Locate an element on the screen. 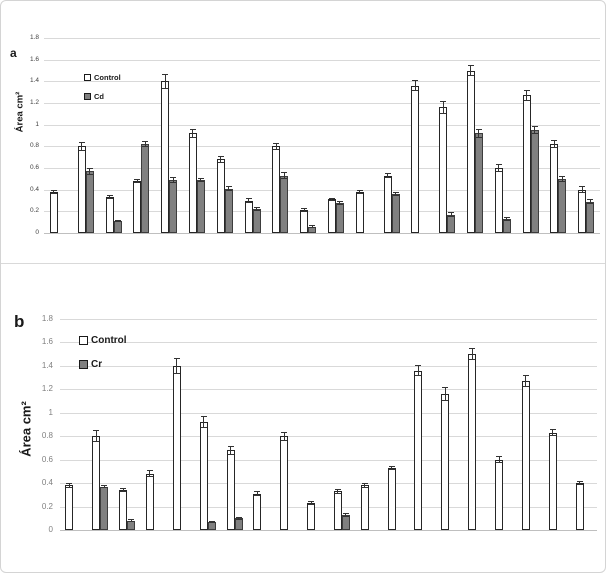 The width and height of the screenshot is (608, 579). legend-label: Cd is located at coordinates (99, 96).